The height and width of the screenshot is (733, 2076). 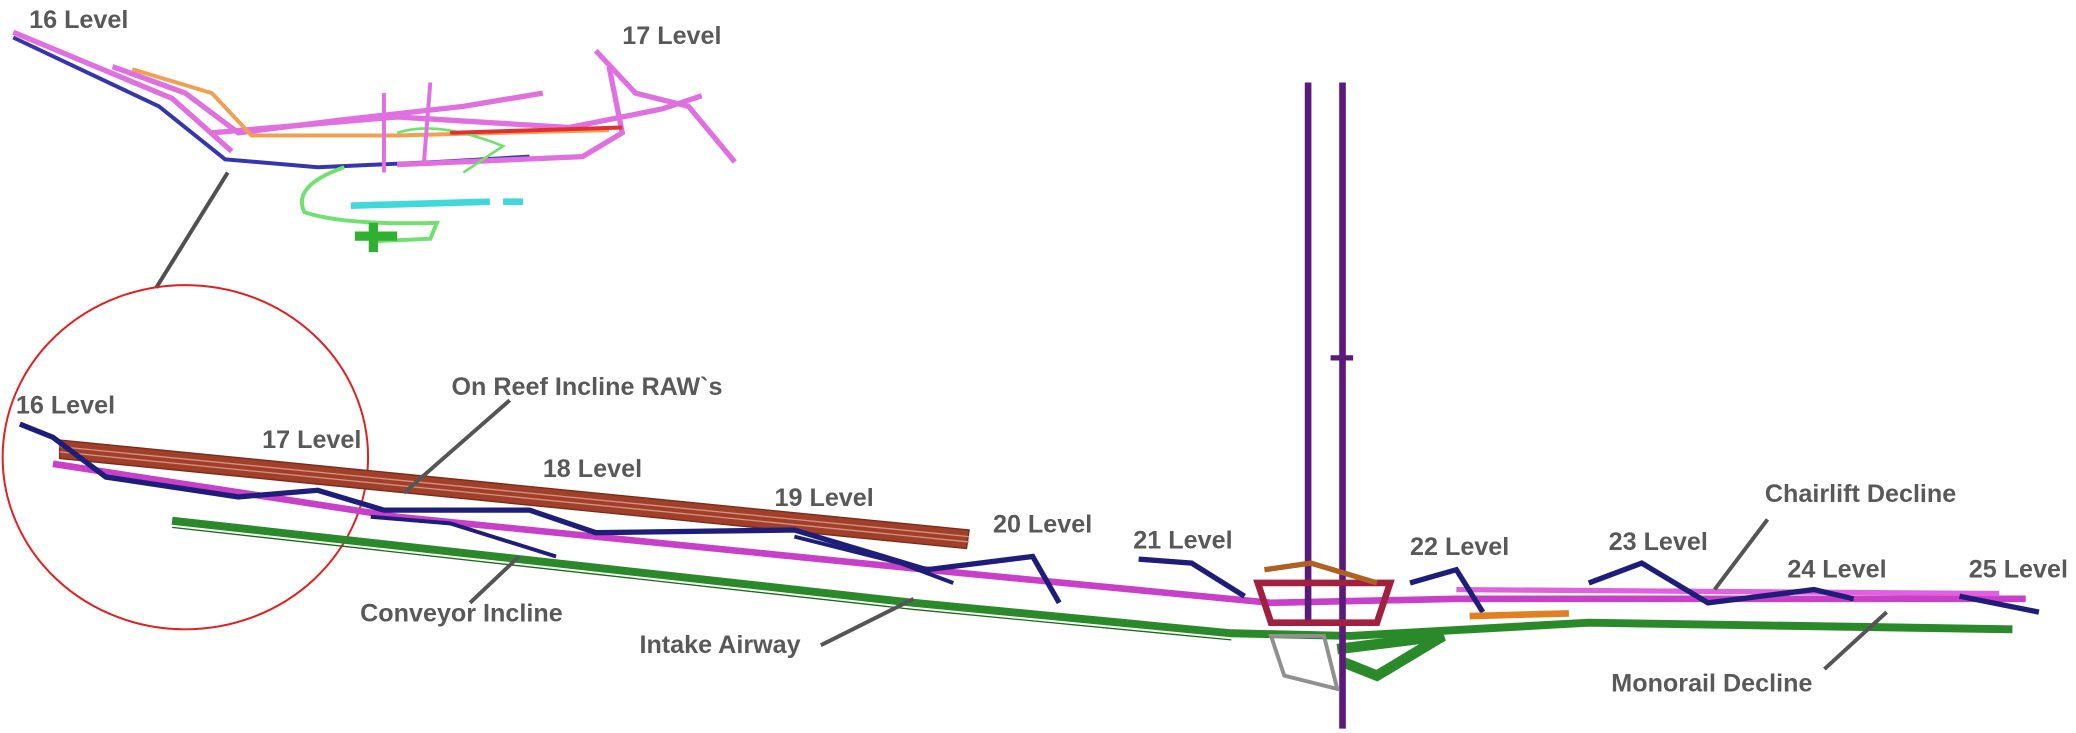 What do you see at coordinates (65, 406) in the screenshot?
I see `level-label: 16 Level` at bounding box center [65, 406].